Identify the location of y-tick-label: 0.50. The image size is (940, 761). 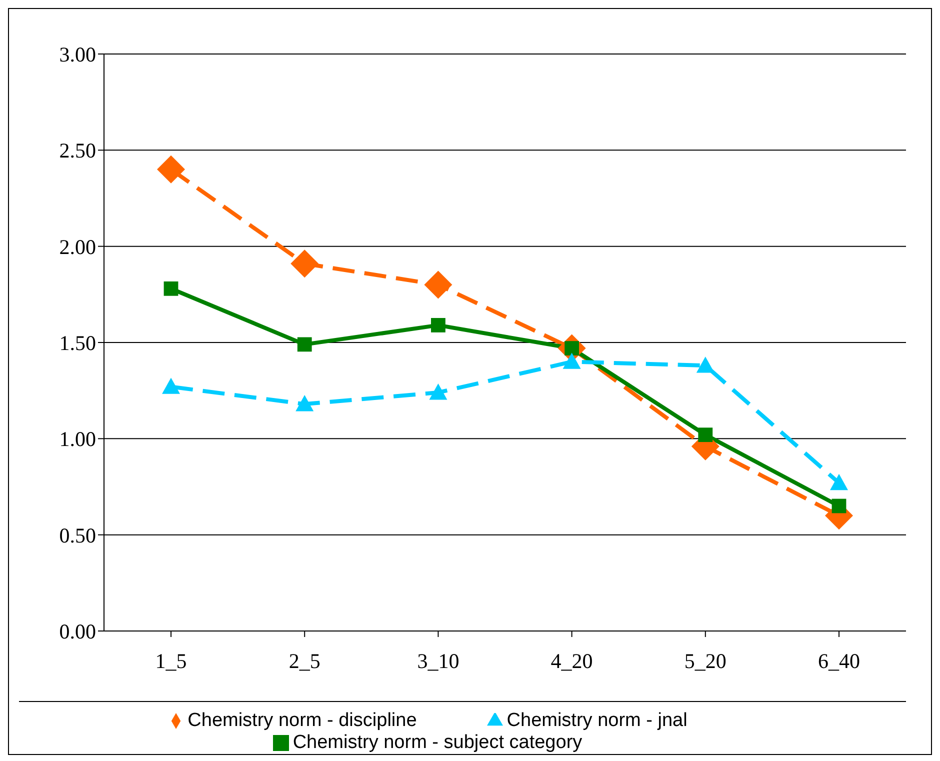
(77, 535).